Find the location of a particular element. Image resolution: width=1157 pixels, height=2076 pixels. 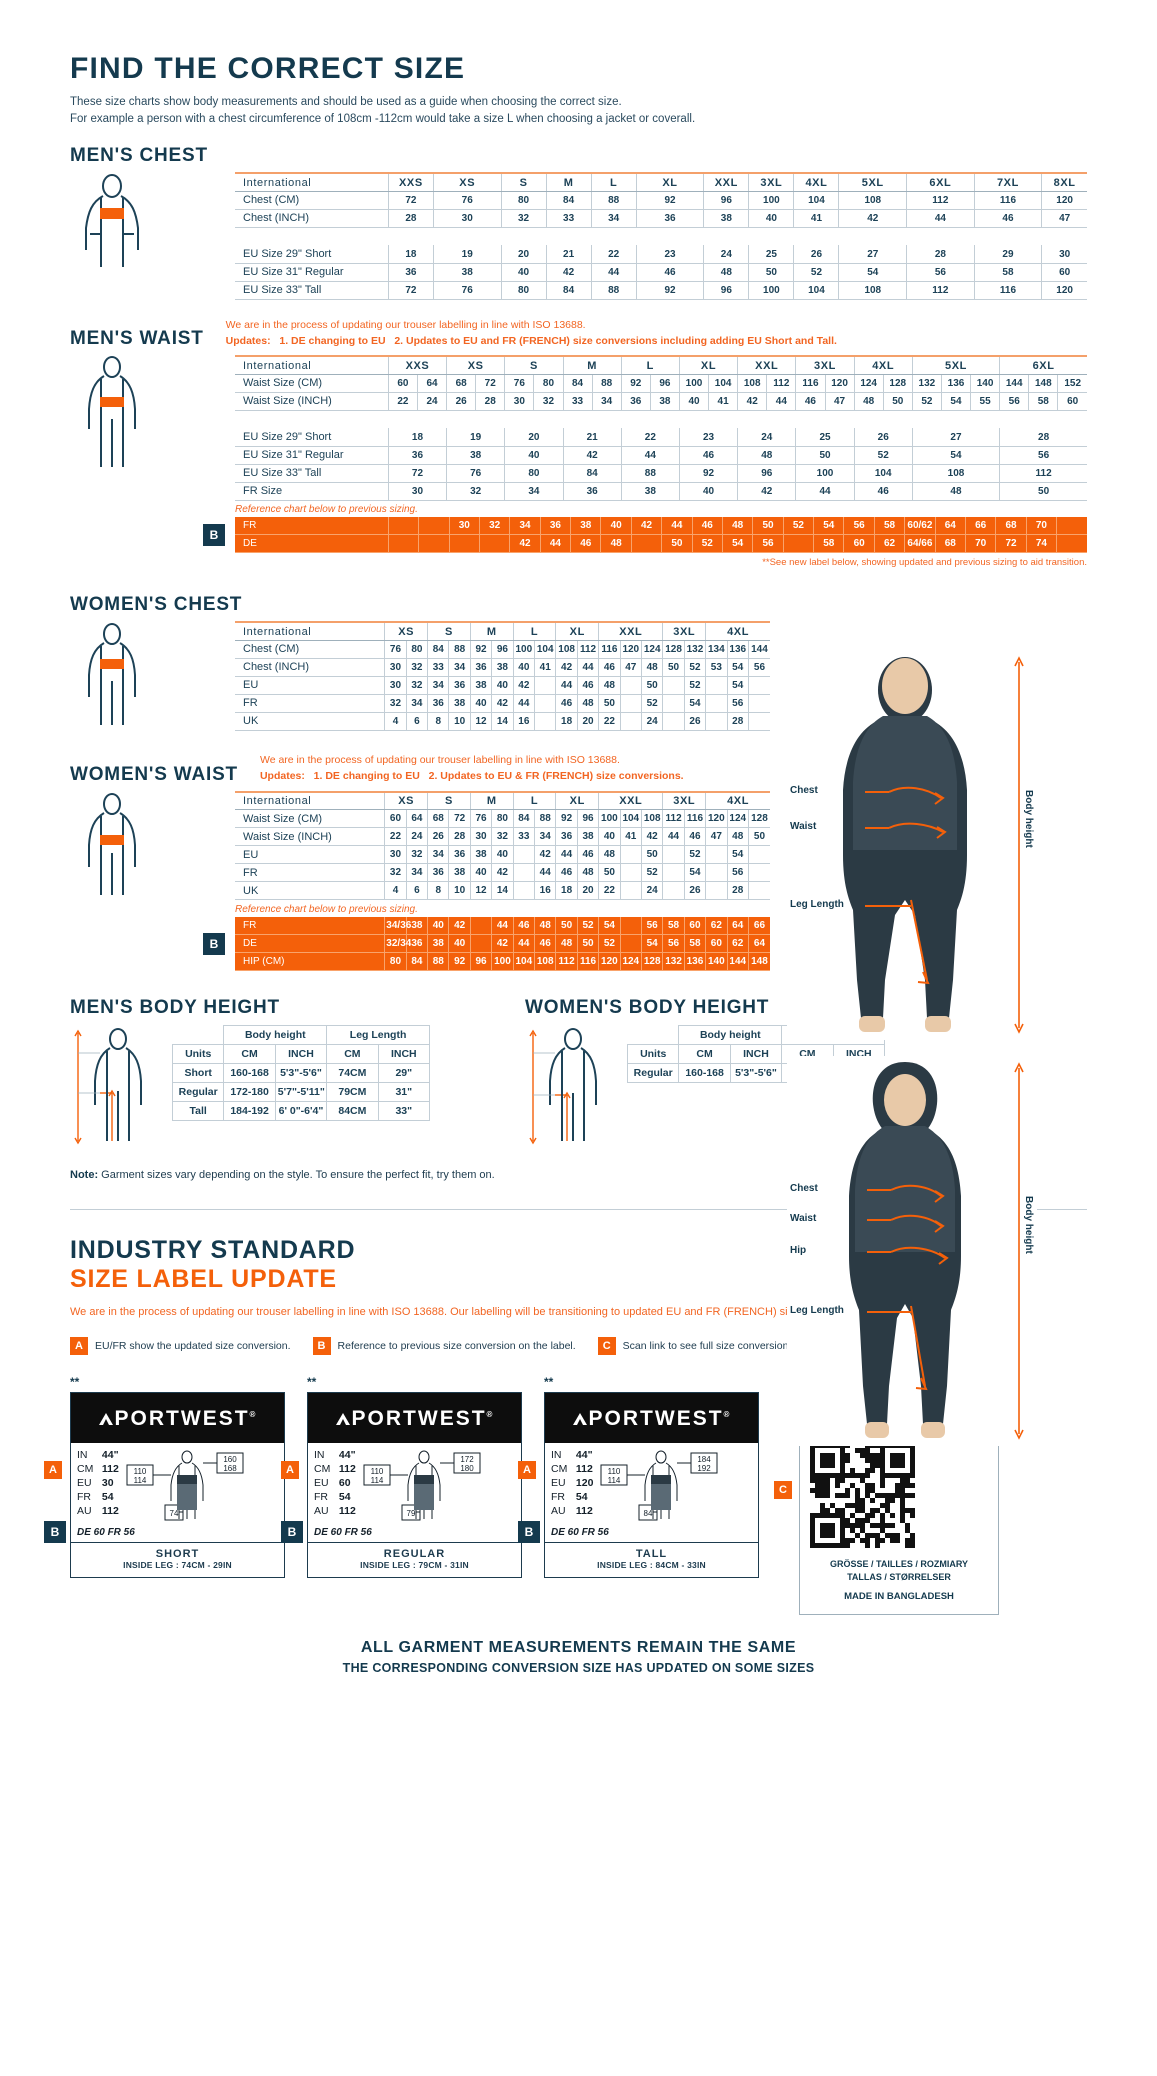

table-cell: 72 is located at coordinates (459, 819).